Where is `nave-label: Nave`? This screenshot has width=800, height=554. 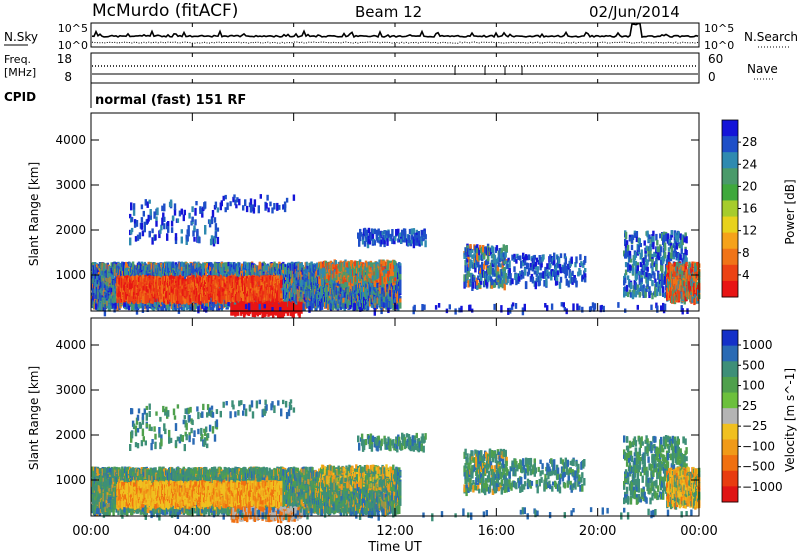 nave-label: Nave is located at coordinates (762, 69).